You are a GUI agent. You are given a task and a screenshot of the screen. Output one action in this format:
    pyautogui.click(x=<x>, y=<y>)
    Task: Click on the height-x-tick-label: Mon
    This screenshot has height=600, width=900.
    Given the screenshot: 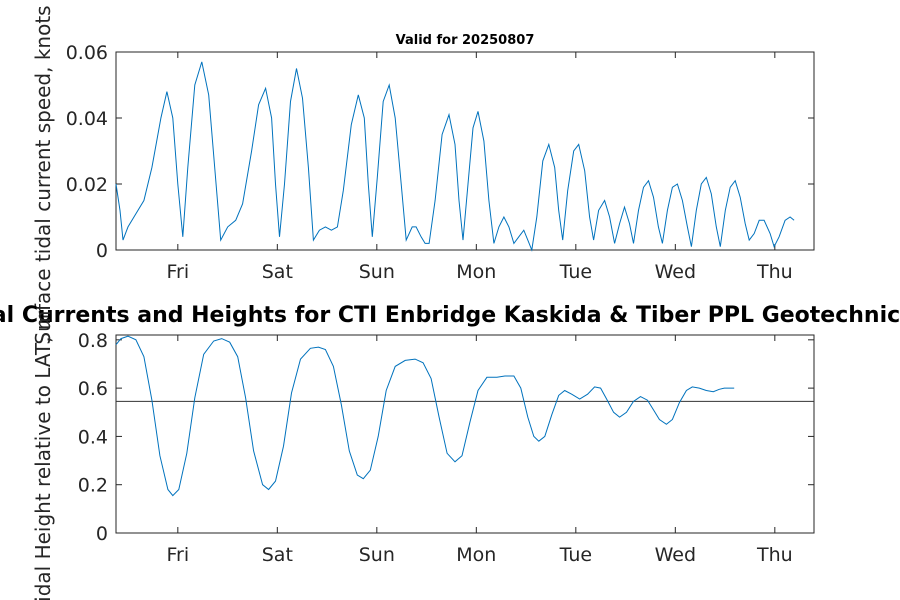 What is the action you would take?
    pyautogui.click(x=476, y=555)
    